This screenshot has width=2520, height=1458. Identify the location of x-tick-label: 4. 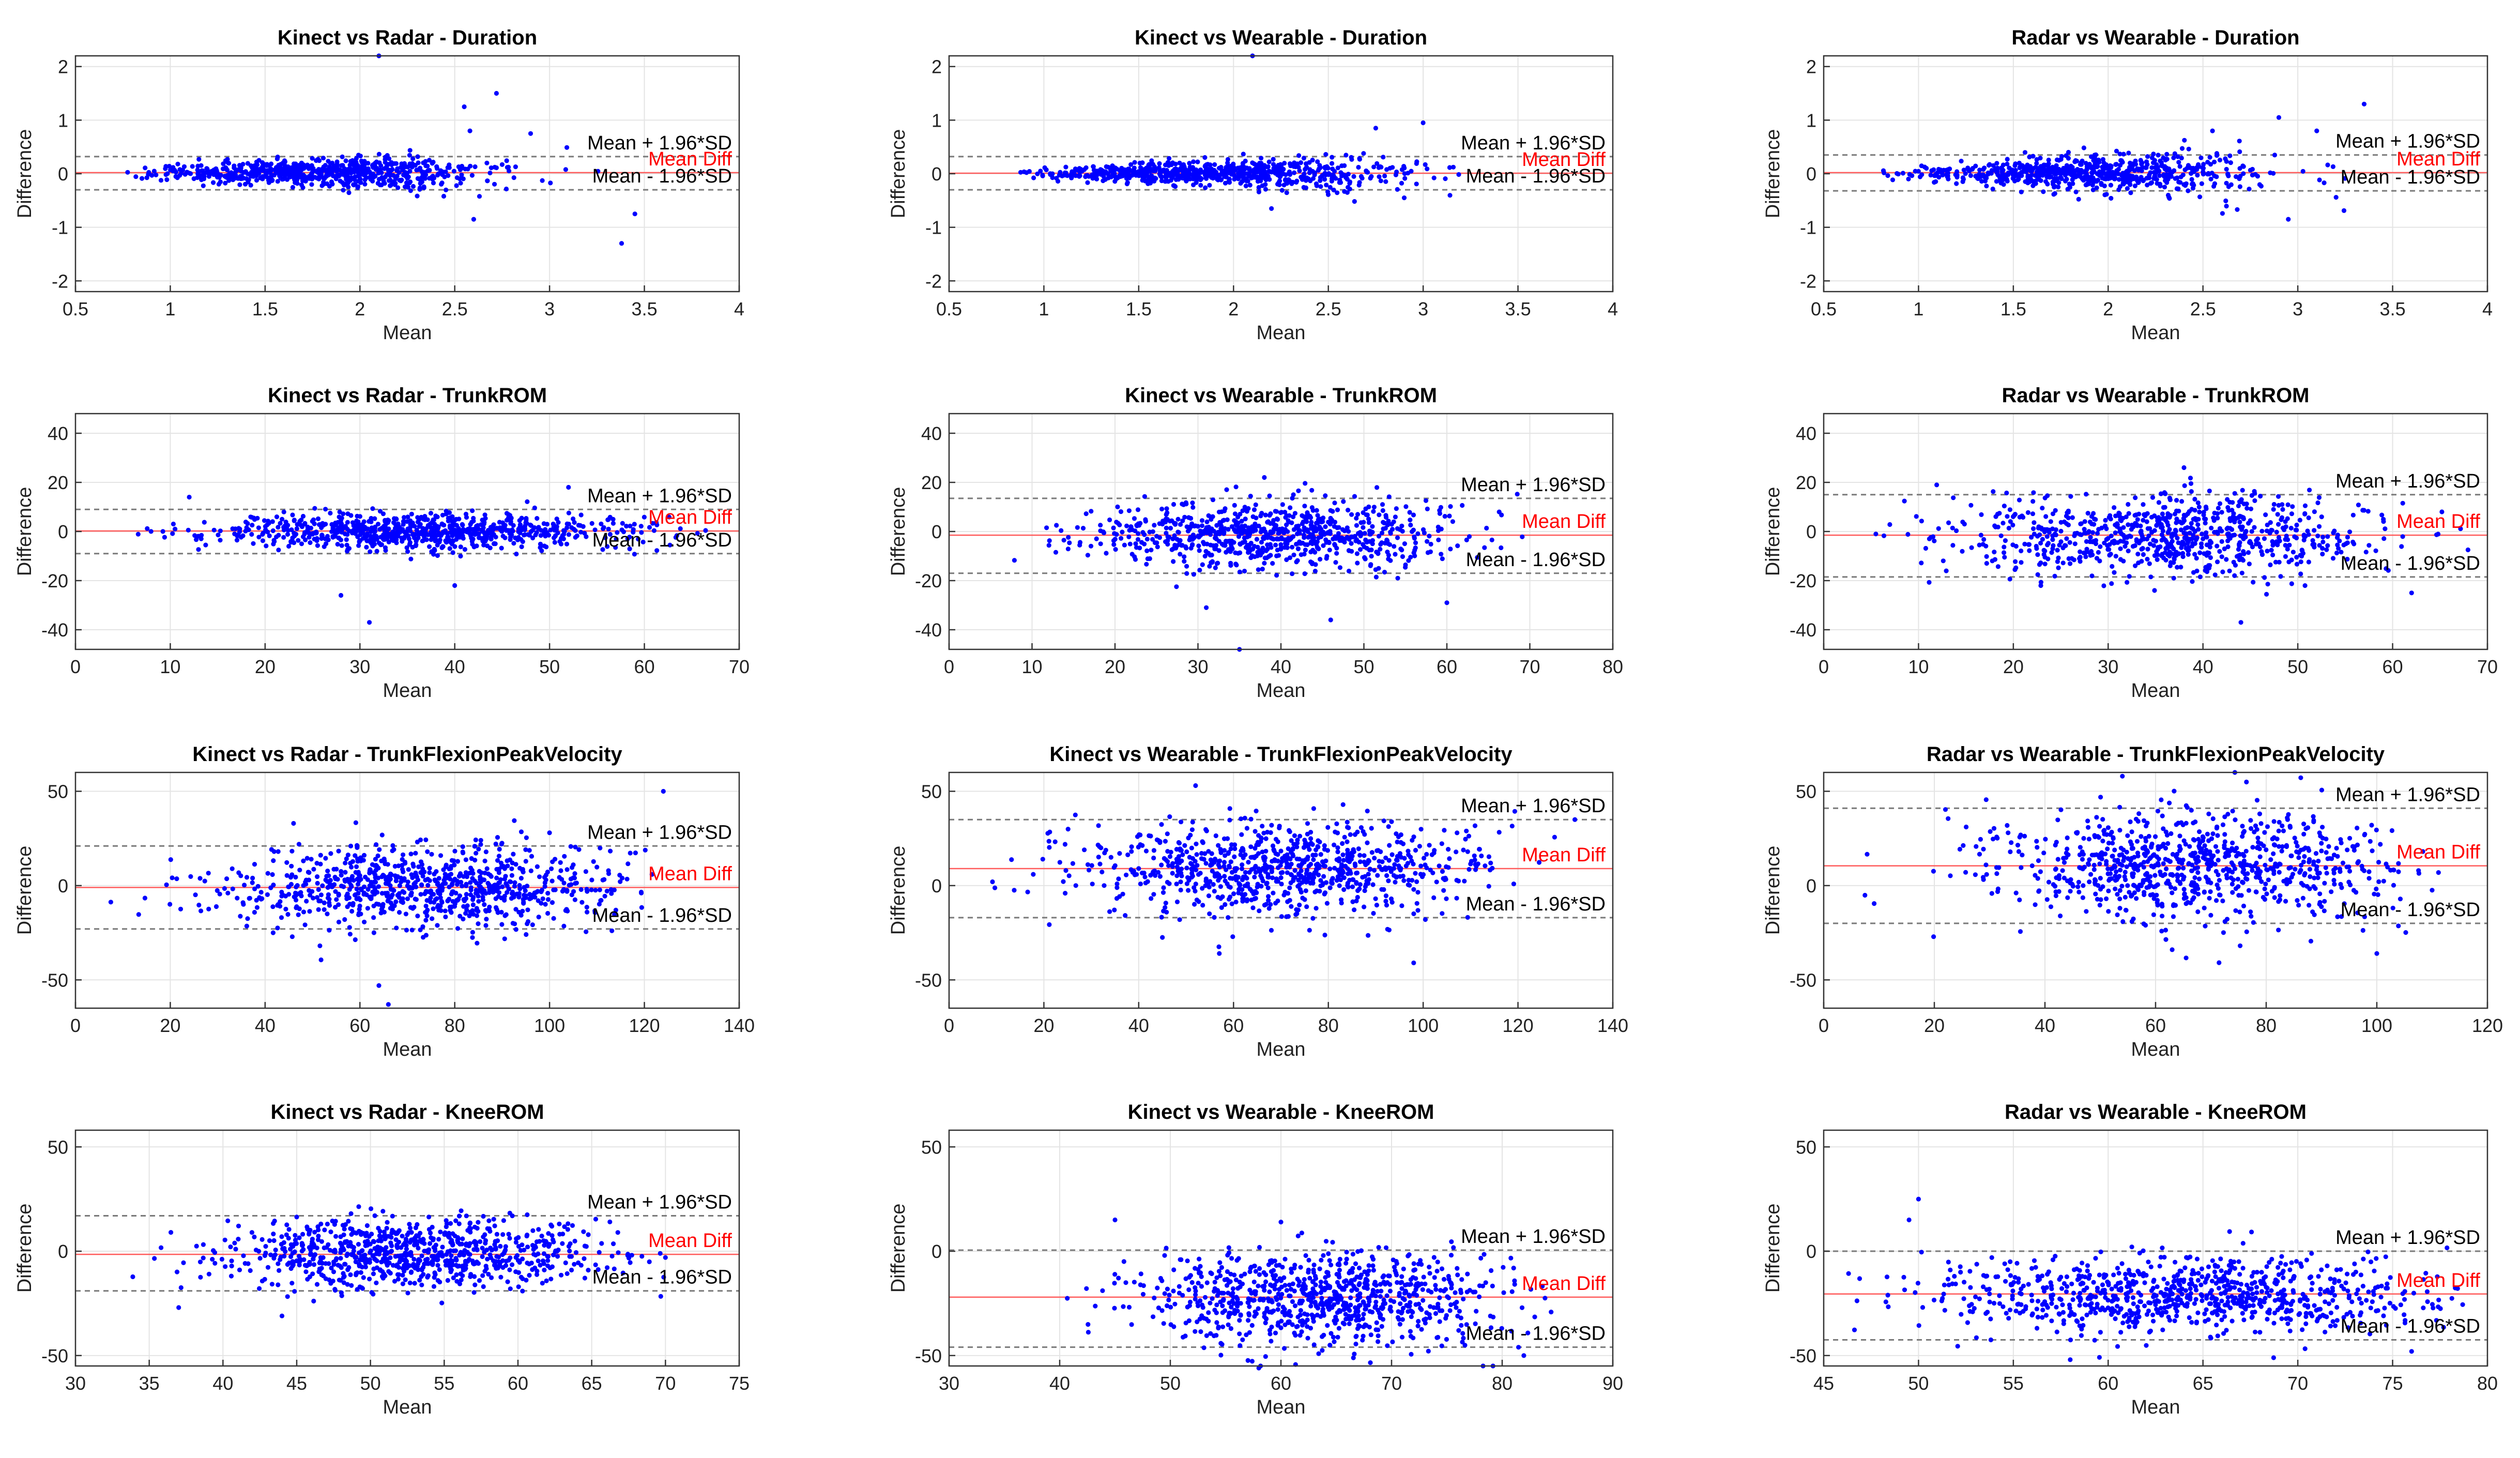
(2487, 309).